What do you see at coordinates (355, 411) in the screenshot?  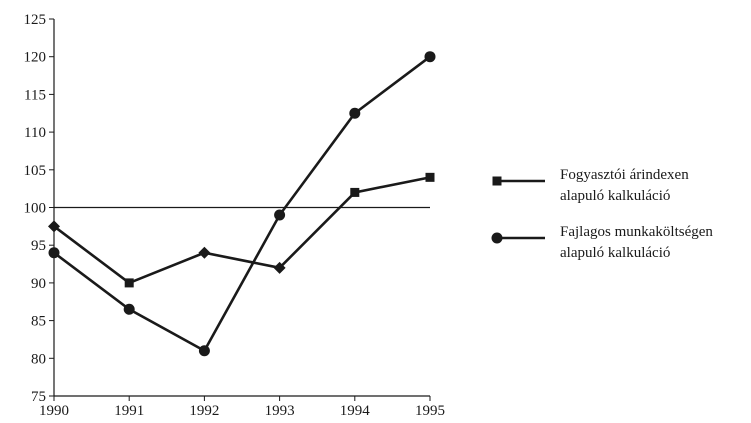 I see `x-tick-label: 1994` at bounding box center [355, 411].